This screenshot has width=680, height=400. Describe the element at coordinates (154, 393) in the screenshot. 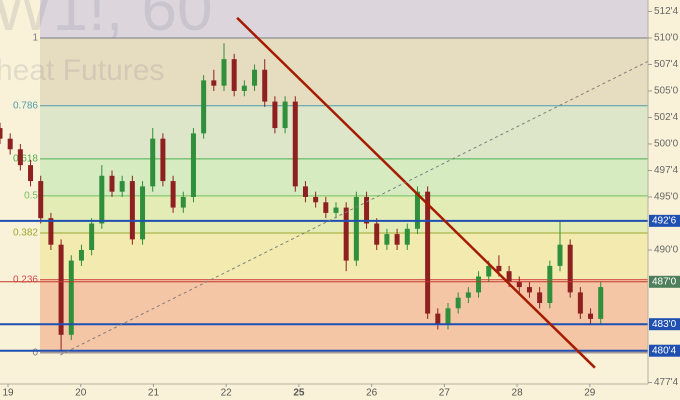

I see `x-tick-label: 21` at that location.